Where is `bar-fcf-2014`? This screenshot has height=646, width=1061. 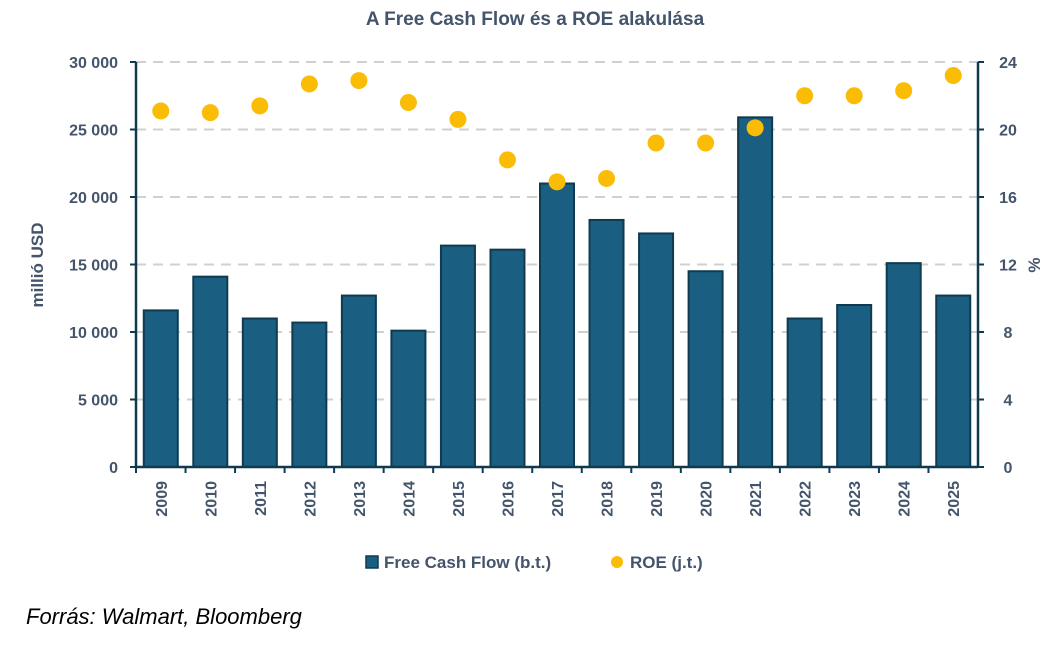
bar-fcf-2014 is located at coordinates (408, 398).